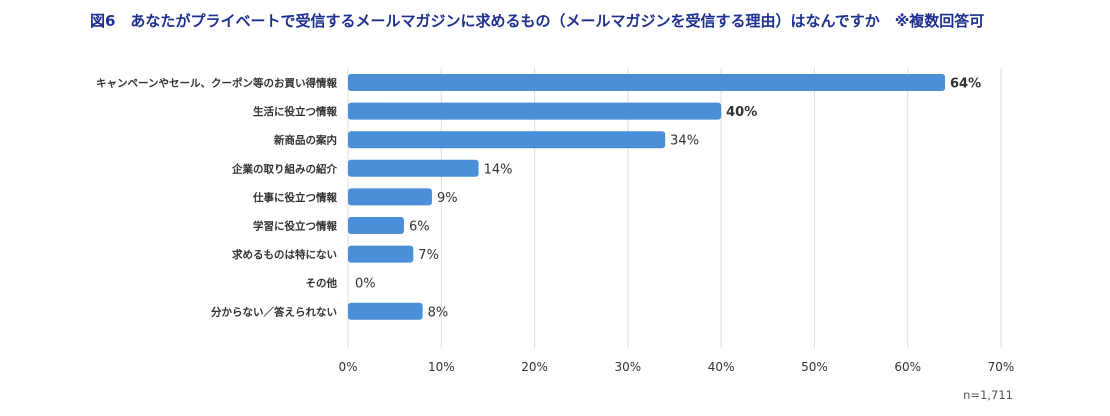  I want to click on x-axis-ticks: 0% 10% 20% 30% 40% 50% 60% 70%, so click(676, 367).